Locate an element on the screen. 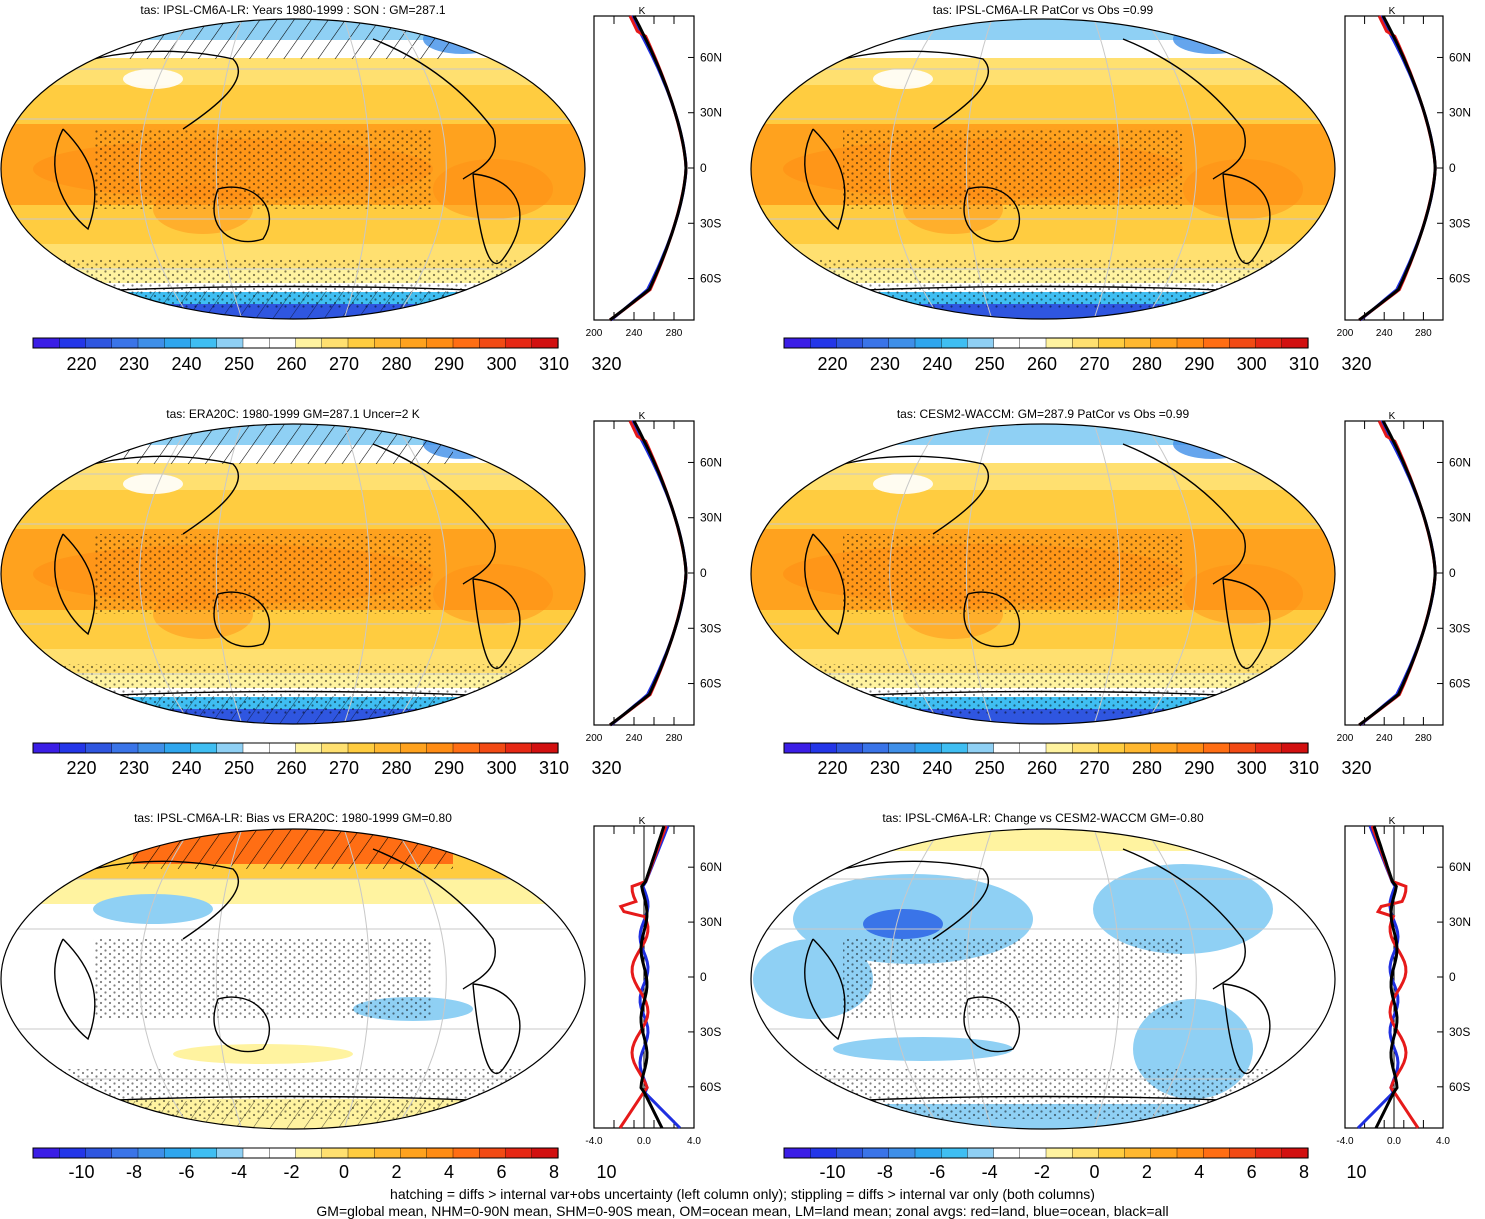 The width and height of the screenshot is (1485, 1219). warm-bias-band is located at coordinates (293, 891).